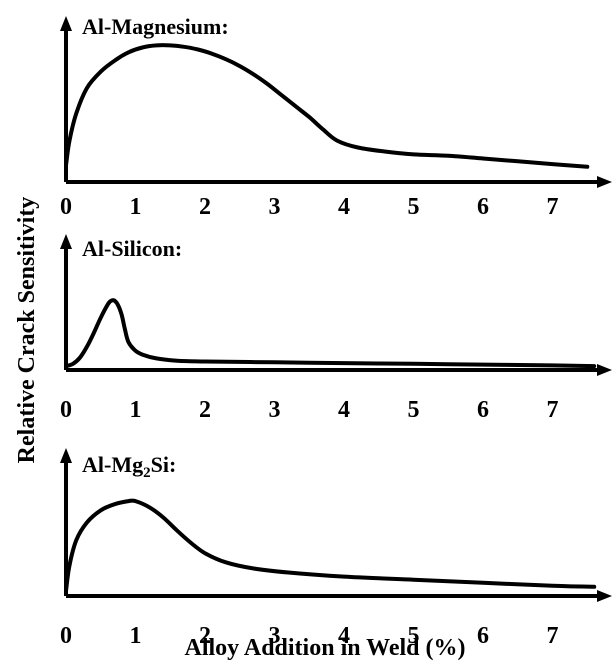 This screenshot has width=614, height=669. Describe the element at coordinates (129, 466) in the screenshot. I see `panel-title: Al-Mg2Si:` at that location.